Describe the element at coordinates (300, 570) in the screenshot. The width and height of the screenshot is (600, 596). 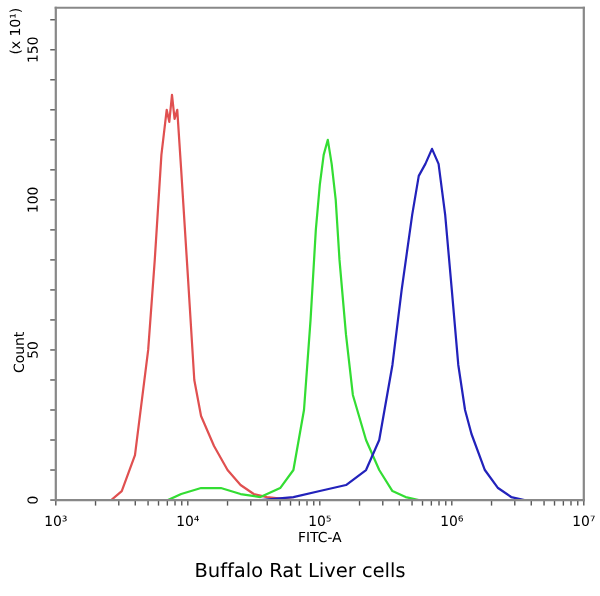
I see `text: Buffalo Rat Liver cells` at that location.